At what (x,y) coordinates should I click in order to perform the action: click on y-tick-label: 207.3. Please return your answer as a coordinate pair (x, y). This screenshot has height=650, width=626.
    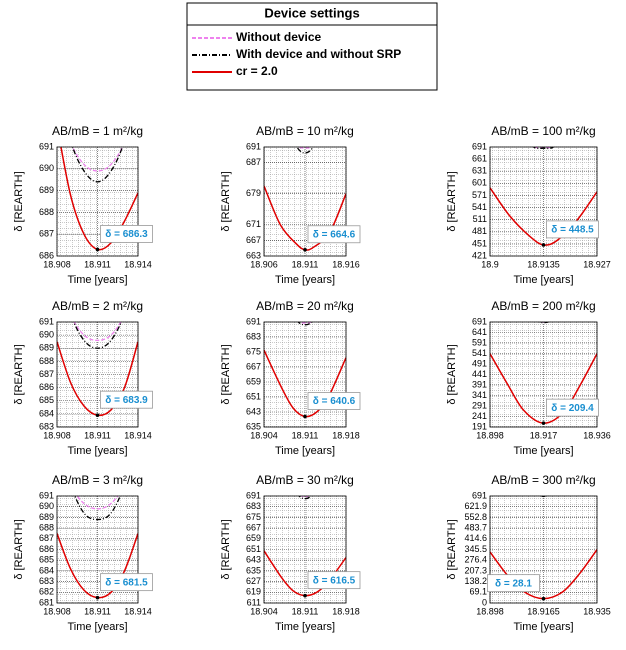
    Looking at the image, I should click on (475, 570).